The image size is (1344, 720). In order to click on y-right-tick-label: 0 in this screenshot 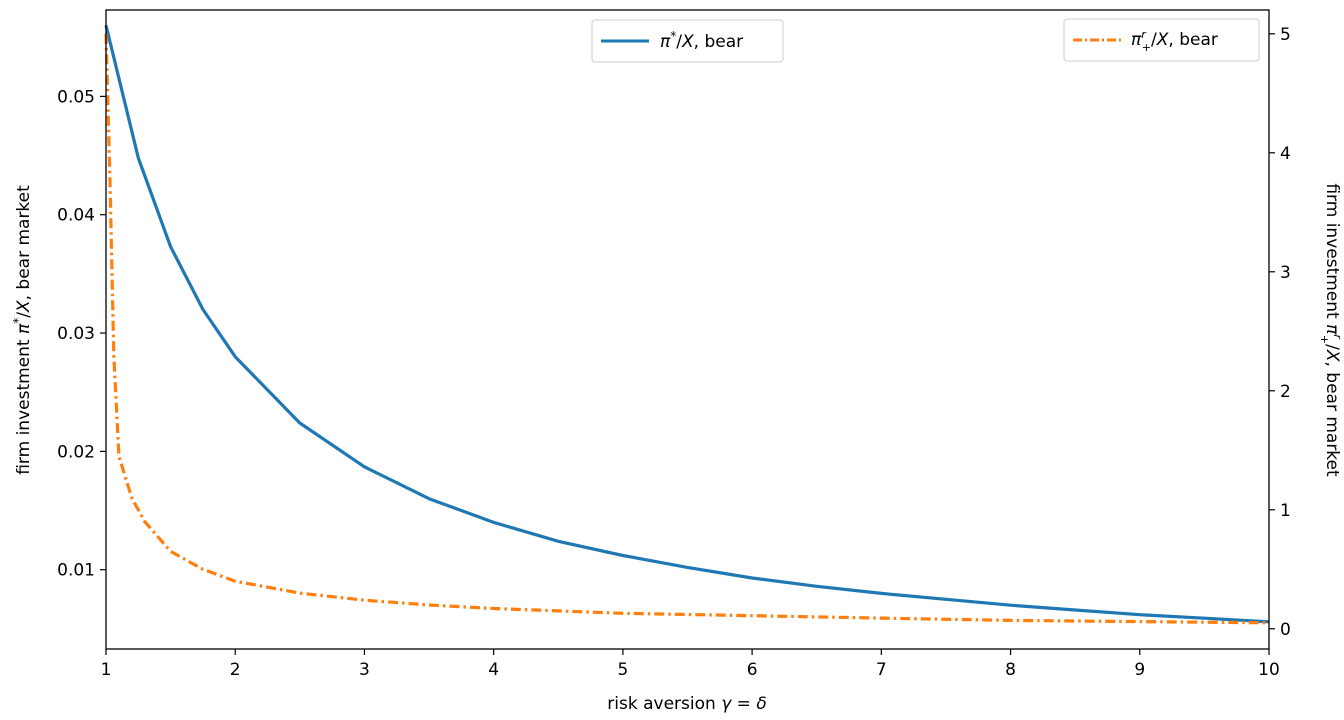, I will do `click(1285, 630)`.